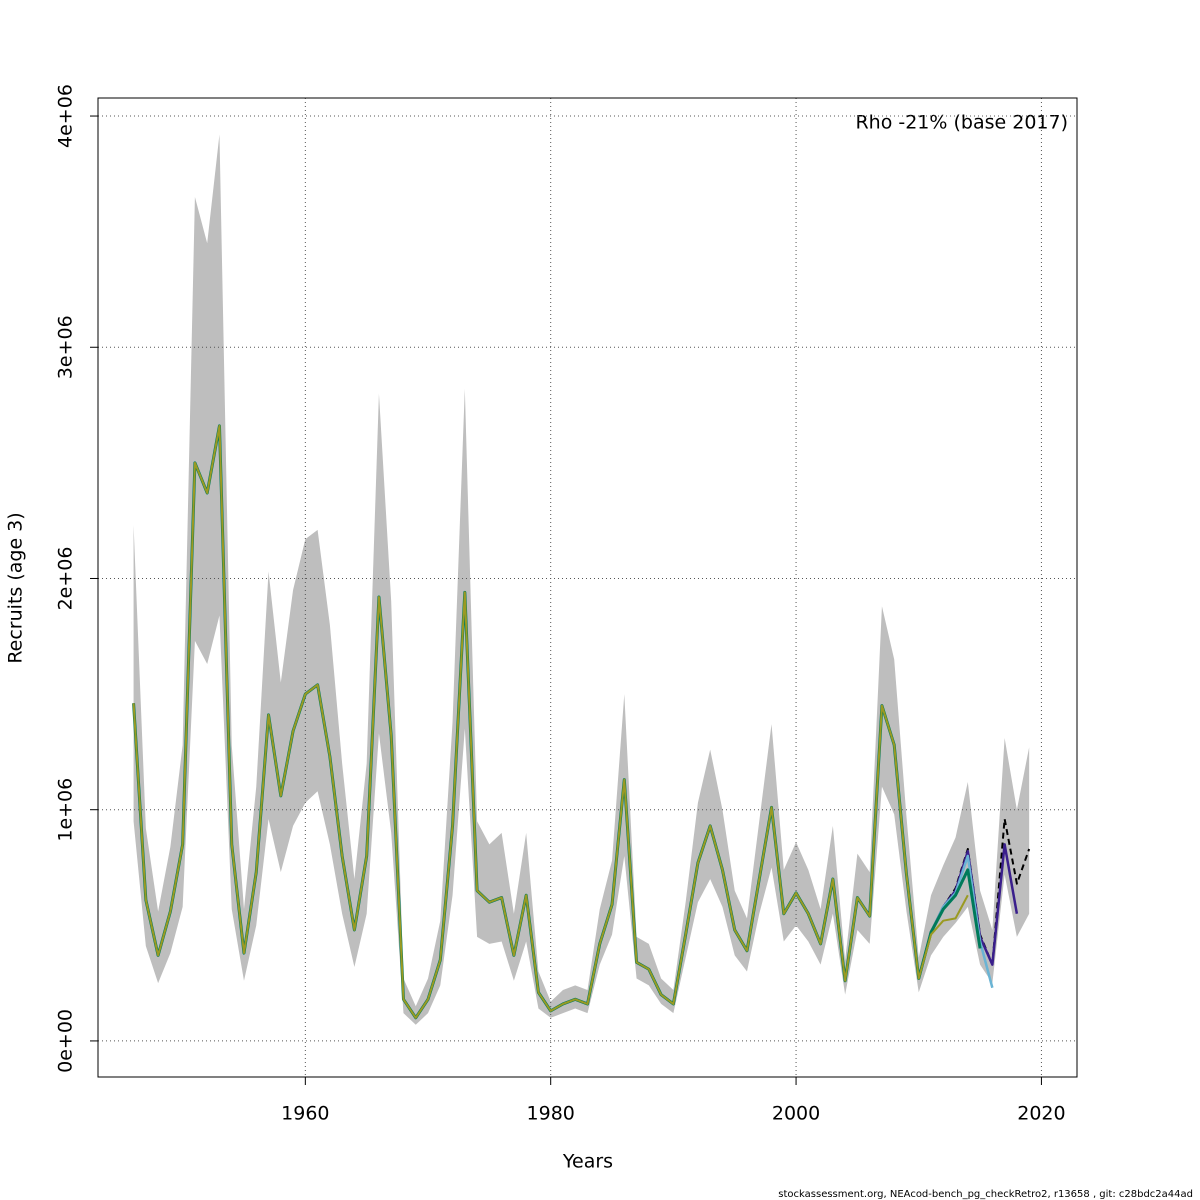  Describe the element at coordinates (305, 1114) in the screenshot. I see `x-tick-label: 1960` at that location.